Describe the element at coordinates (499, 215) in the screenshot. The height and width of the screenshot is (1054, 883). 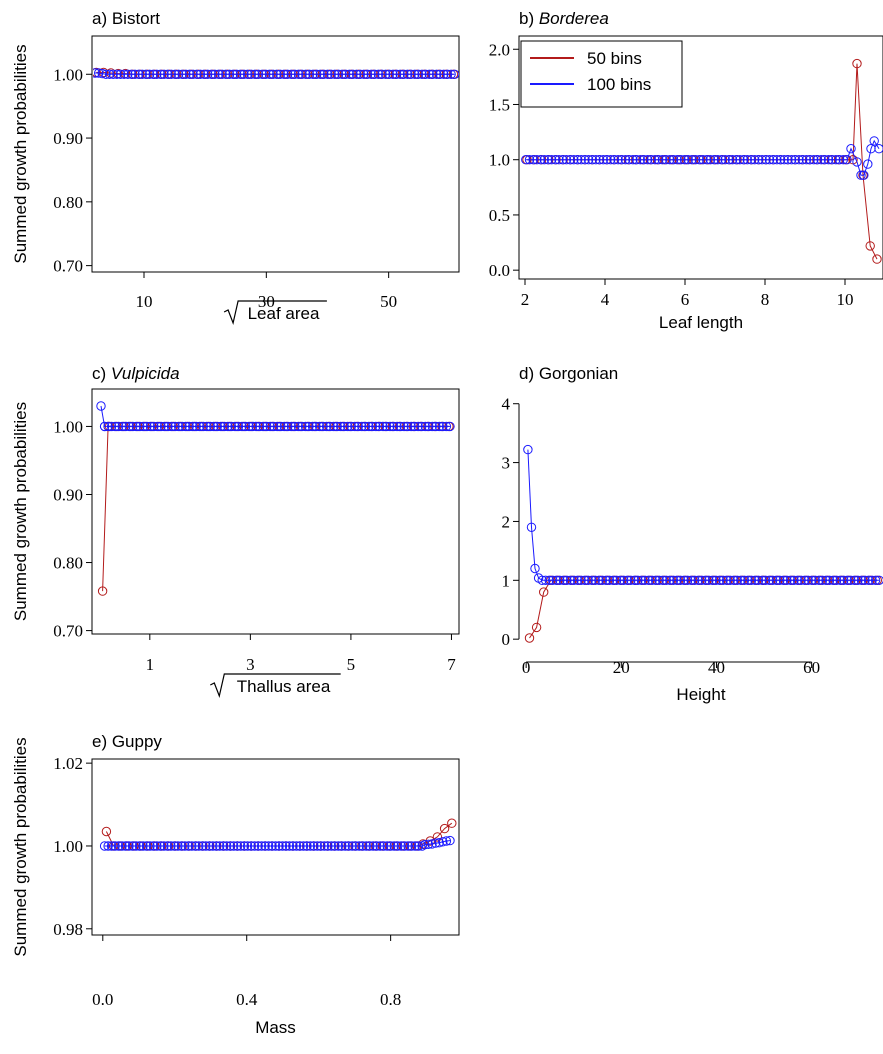
I see `y-tick-label: 0.5` at that location.